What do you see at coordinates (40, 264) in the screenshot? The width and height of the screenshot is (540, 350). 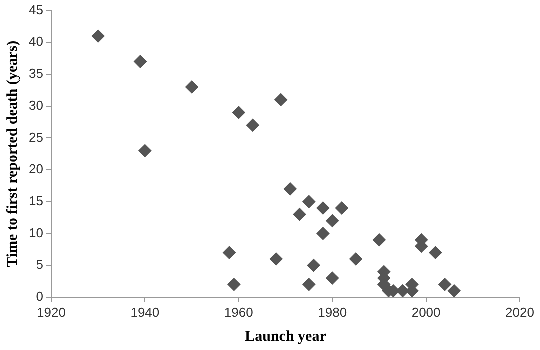 I see `y-tick-label: 5` at bounding box center [40, 264].